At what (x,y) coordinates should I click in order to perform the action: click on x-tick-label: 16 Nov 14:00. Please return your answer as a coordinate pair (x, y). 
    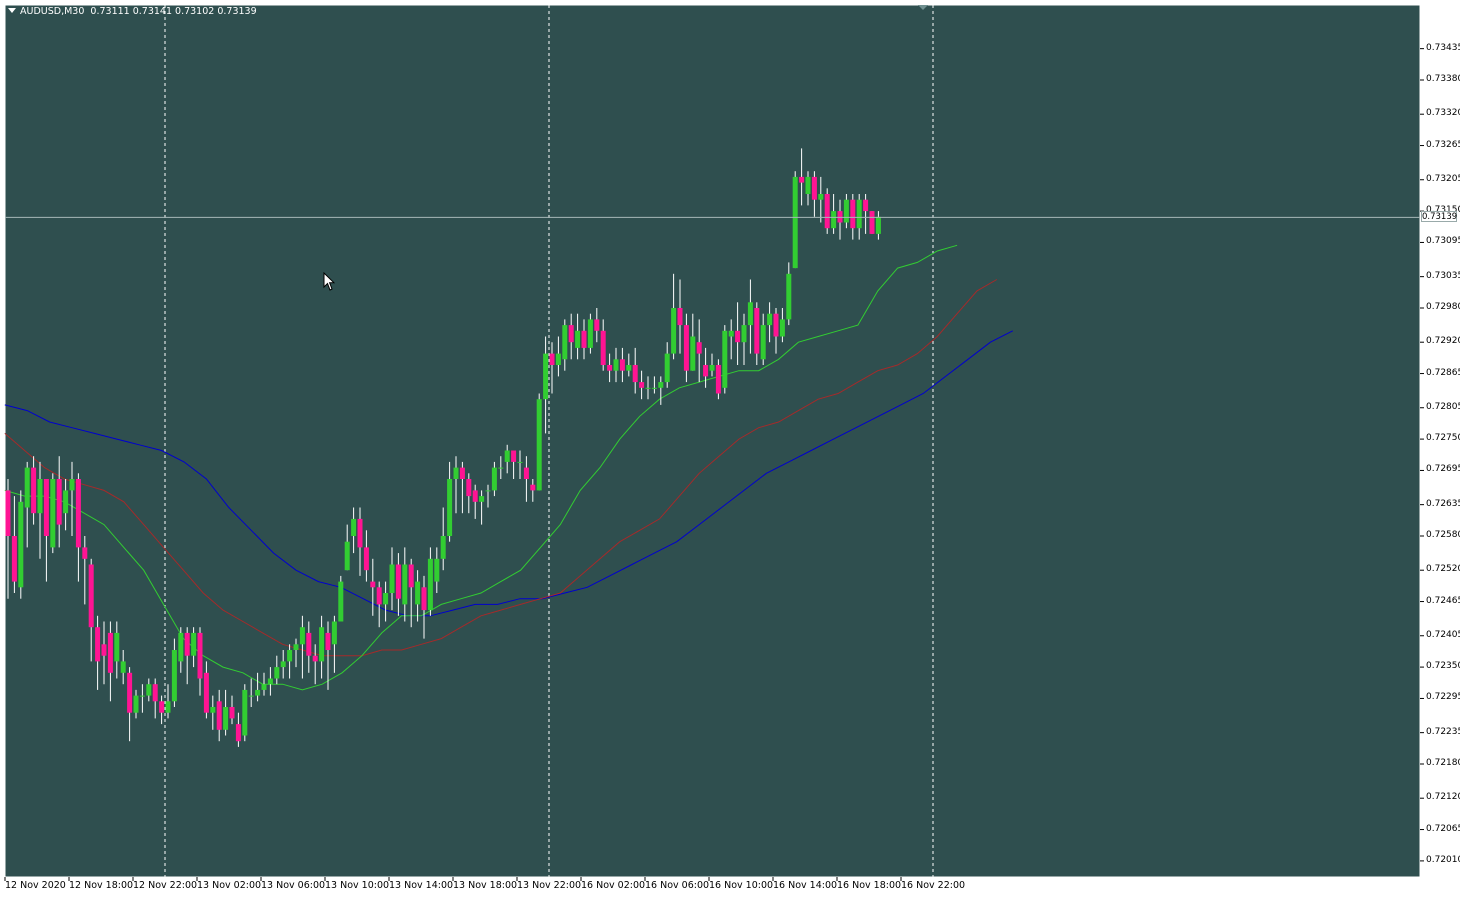
    Looking at the image, I should click on (805, 885).